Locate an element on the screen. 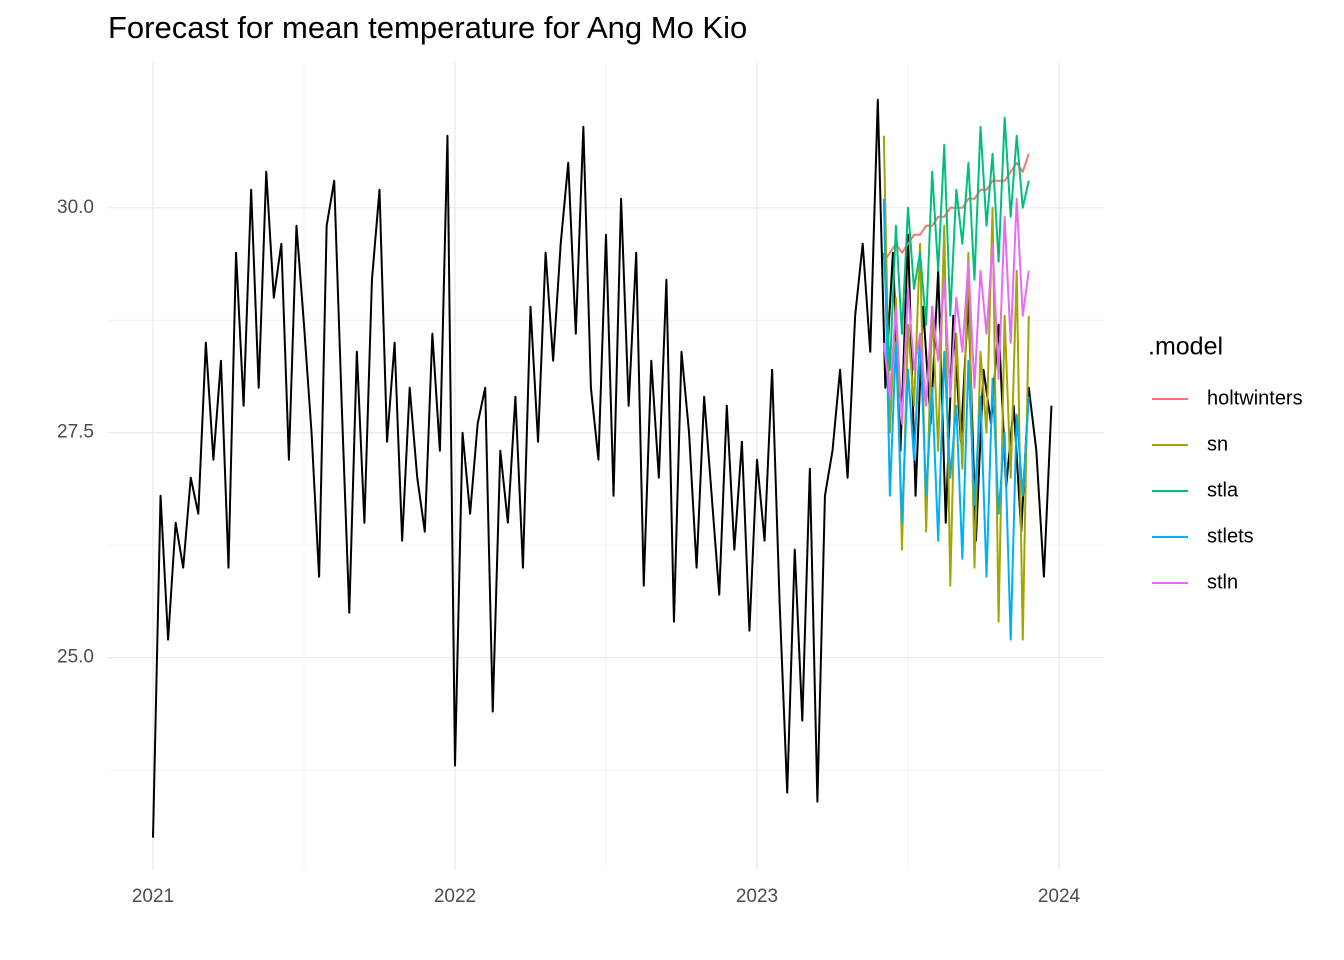 Image resolution: width=1344 pixels, height=960 pixels. x-tick-label: 2023 is located at coordinates (757, 896).